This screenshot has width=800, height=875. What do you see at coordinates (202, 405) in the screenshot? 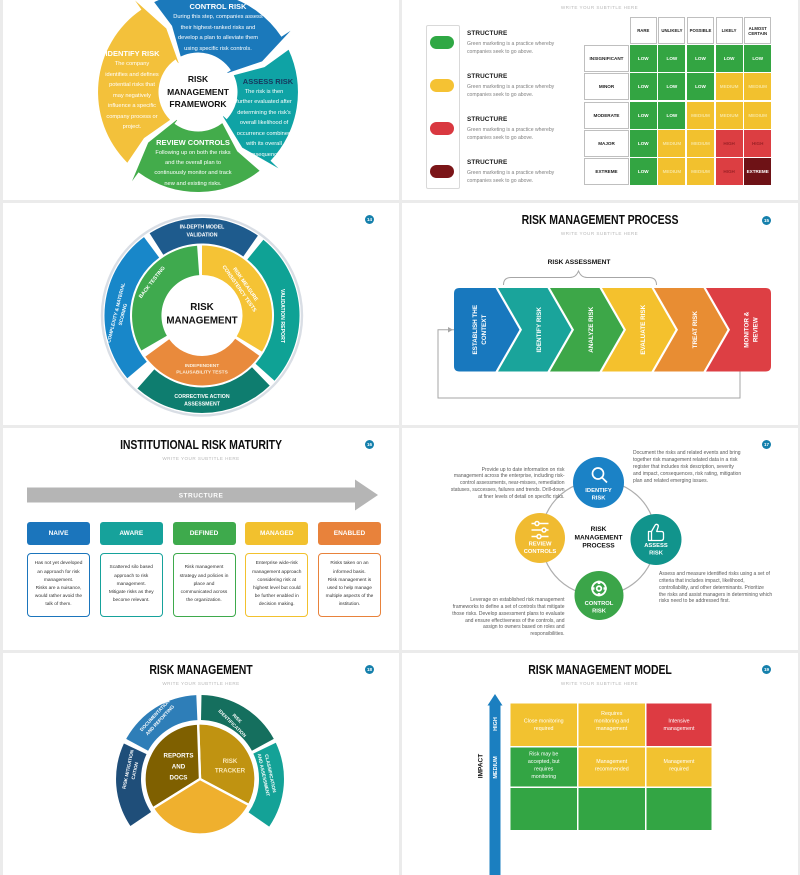
I see `svg-text: ASSESSMENT` at bounding box center [202, 405].